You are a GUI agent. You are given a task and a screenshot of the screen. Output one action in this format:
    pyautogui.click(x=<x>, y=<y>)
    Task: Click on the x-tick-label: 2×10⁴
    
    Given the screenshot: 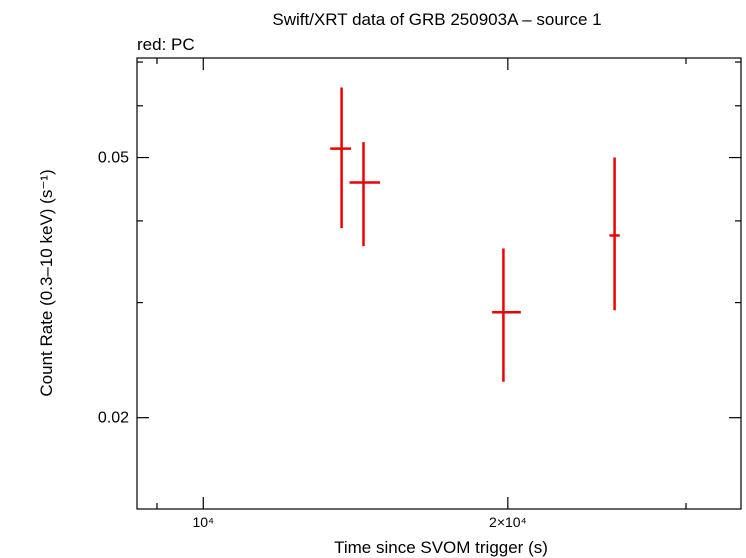 What is the action you would take?
    pyautogui.click(x=508, y=522)
    